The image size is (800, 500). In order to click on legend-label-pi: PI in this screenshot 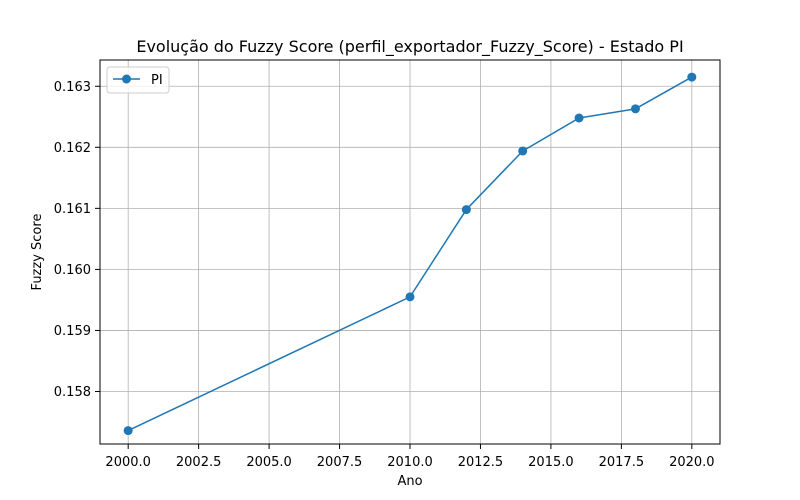, I will do `click(157, 80)`.